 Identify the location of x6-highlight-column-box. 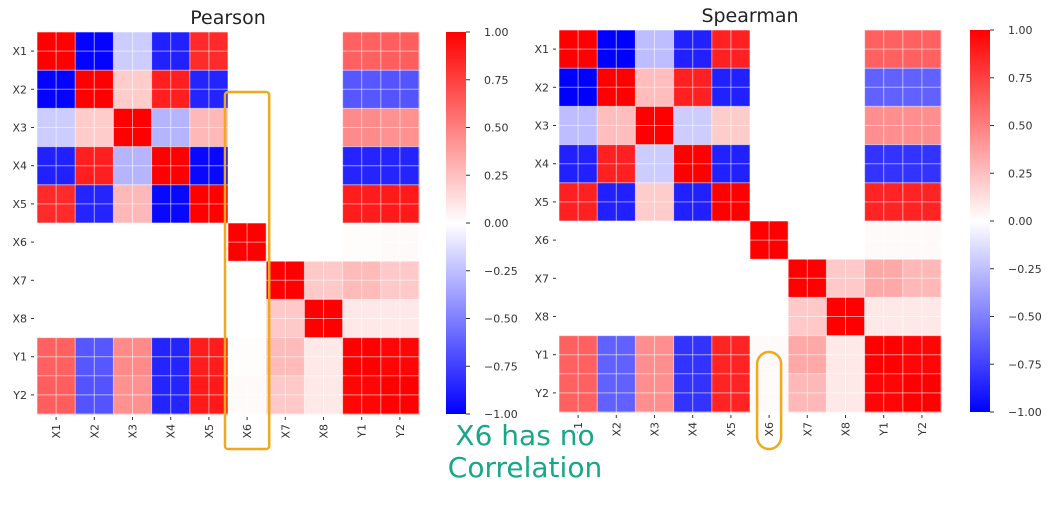
(247, 270).